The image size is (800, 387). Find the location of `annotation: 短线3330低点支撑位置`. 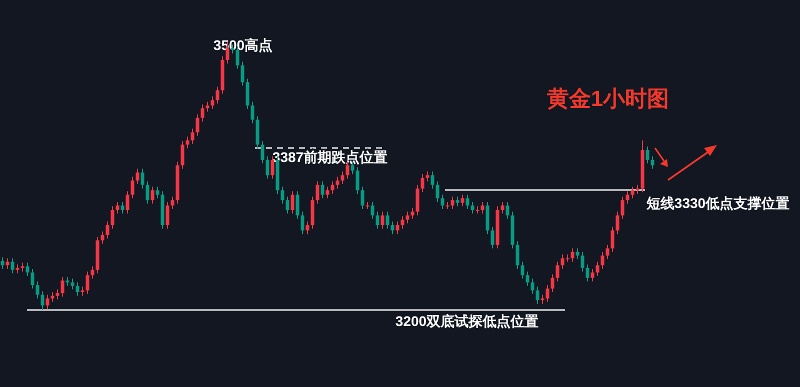

annotation: 短线3330低点支撑位置 is located at coordinates (717, 203).